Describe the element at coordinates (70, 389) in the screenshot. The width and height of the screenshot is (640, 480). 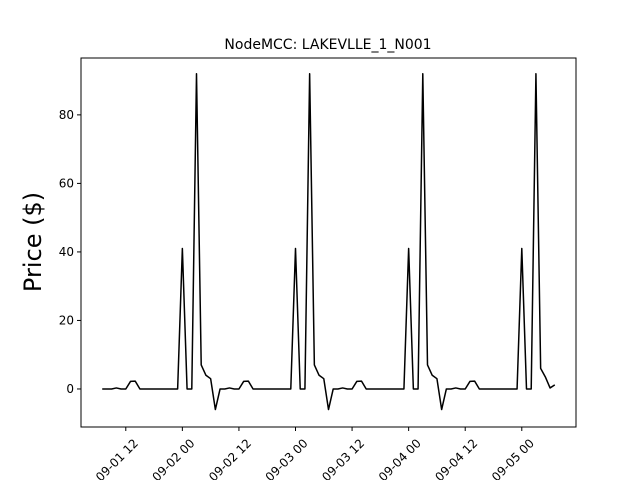
I see `y-tick-label: 0` at that location.